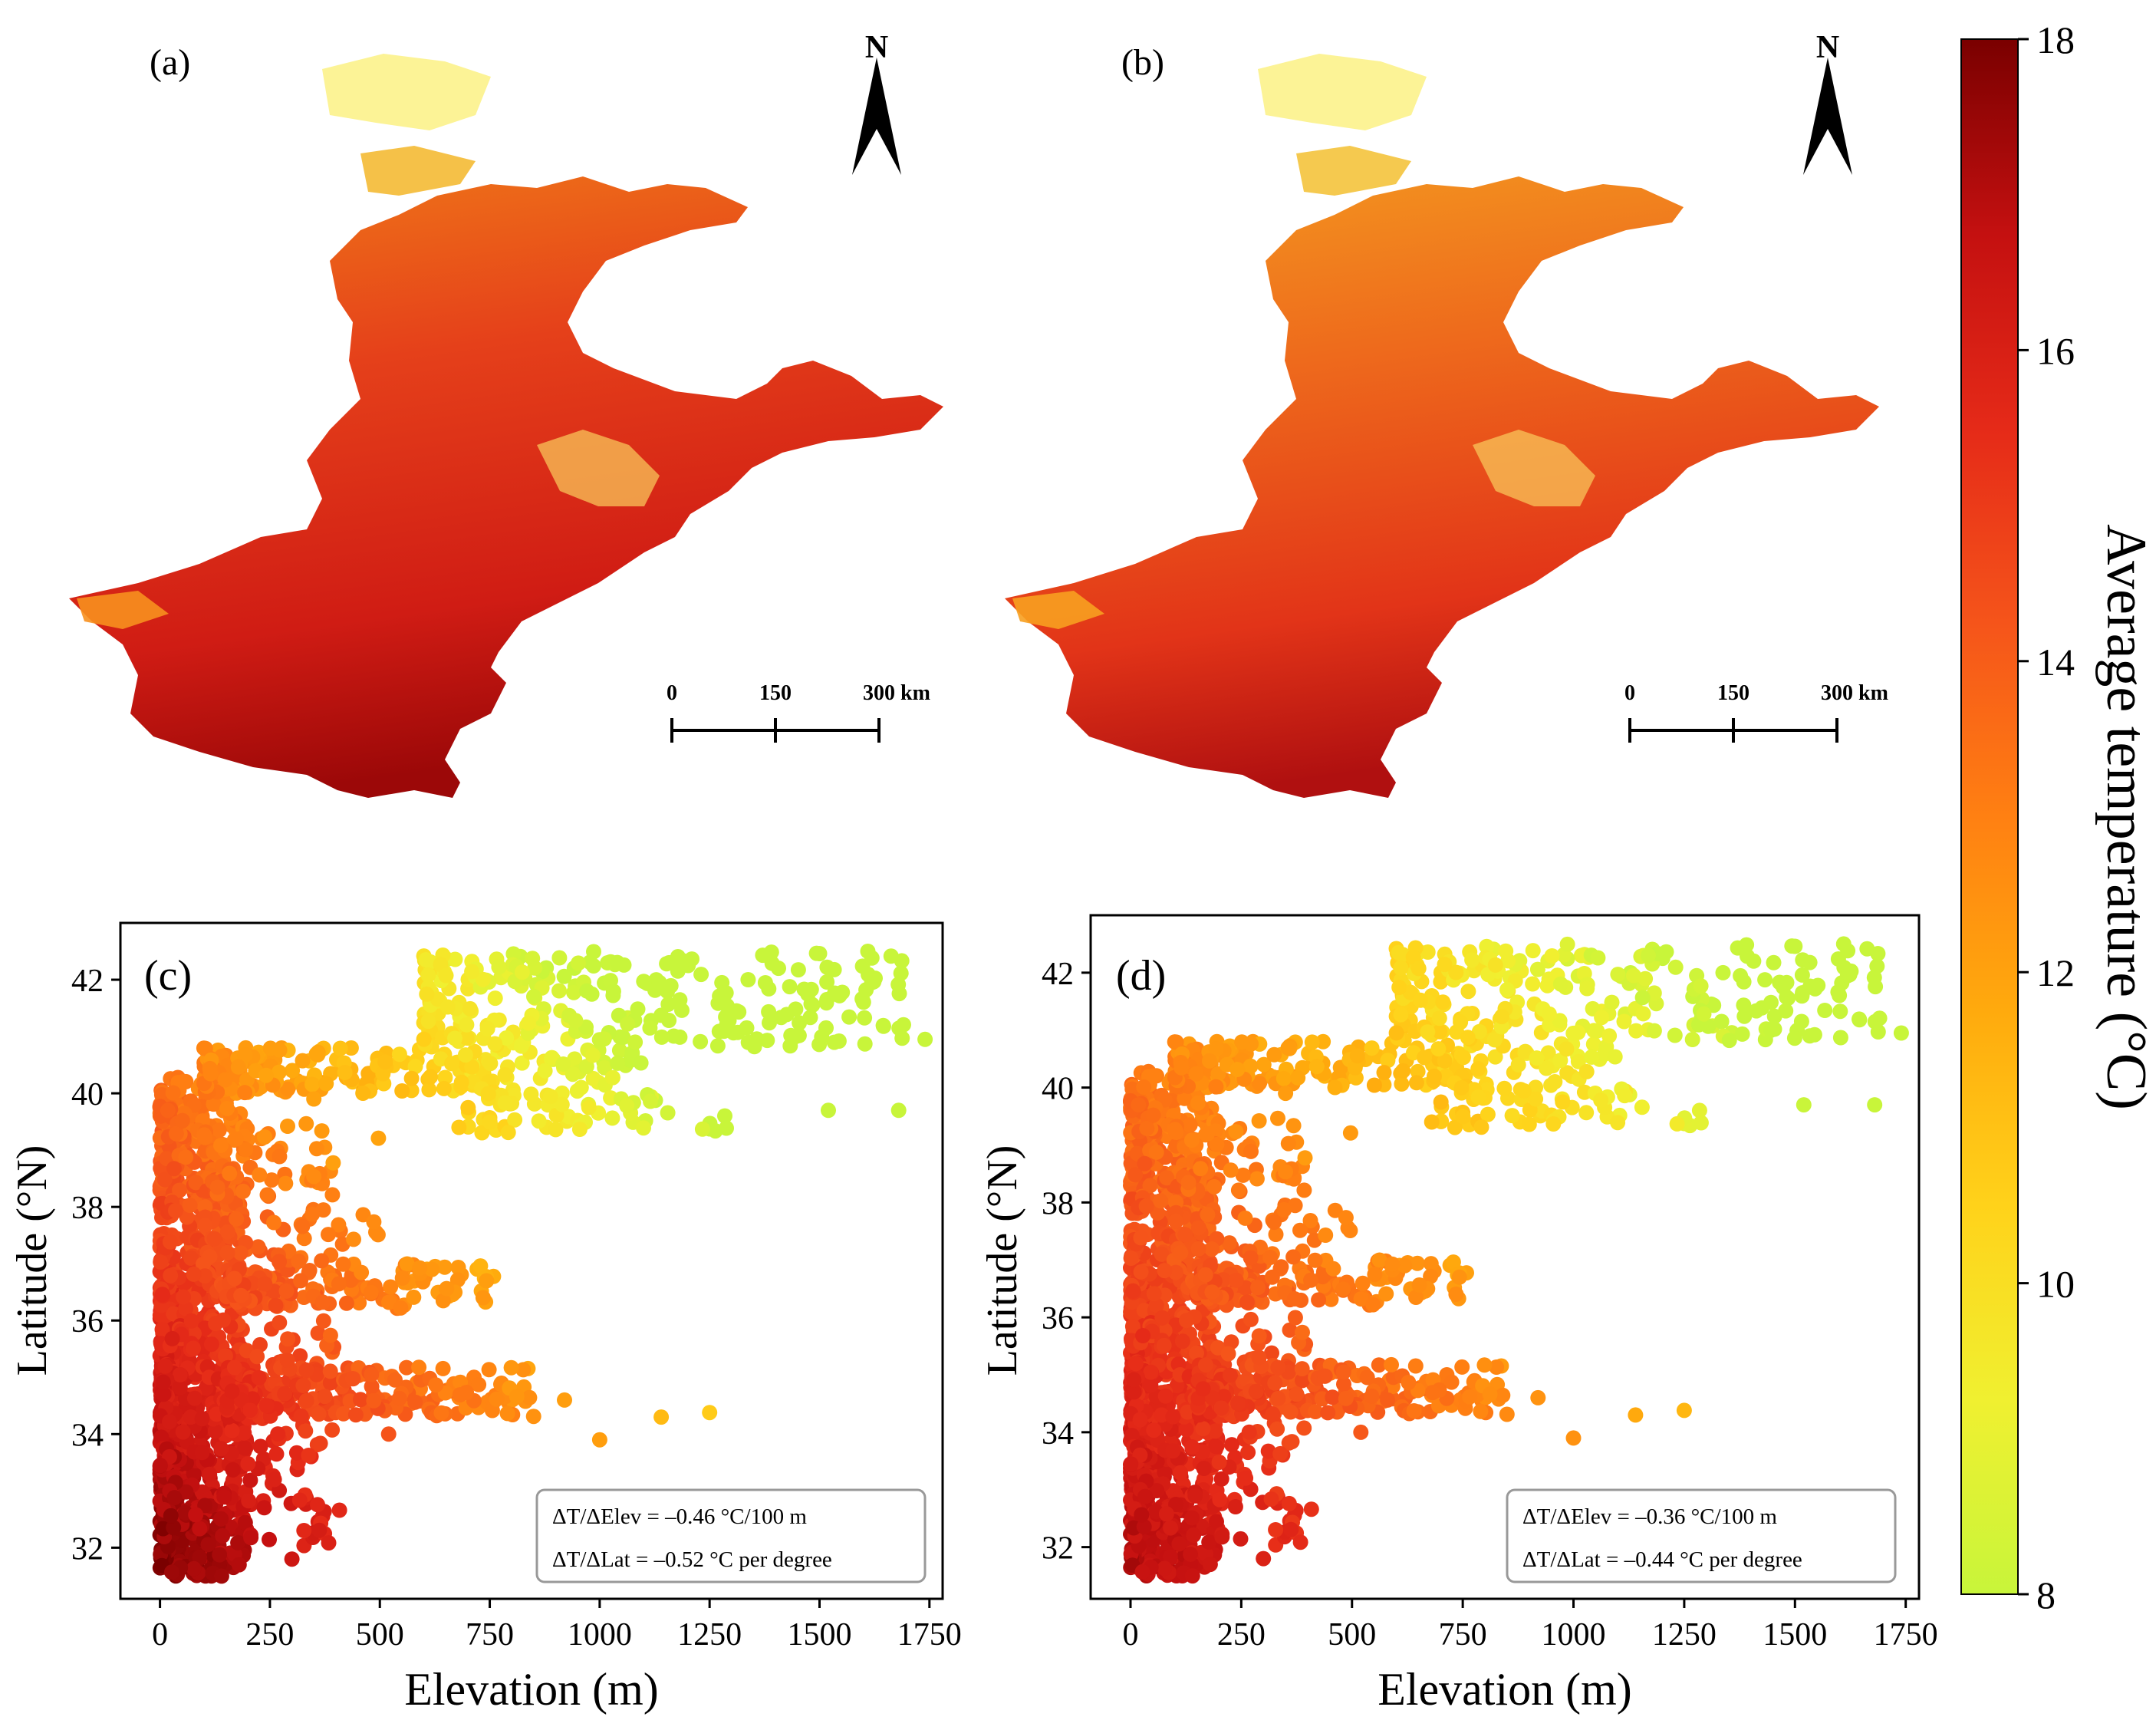  Describe the element at coordinates (1530, 1626) in the screenshot. I see `x-ticks-d: 0 250 500 750 1000 1250 1500 1750` at that location.